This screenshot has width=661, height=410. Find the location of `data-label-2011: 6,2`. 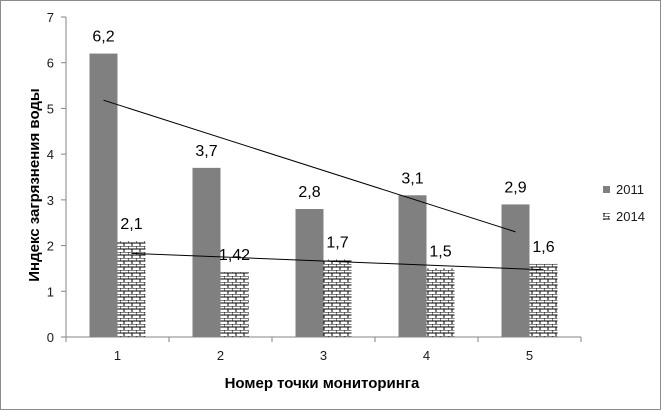

data-label-2011: 6,2 is located at coordinates (103, 37).